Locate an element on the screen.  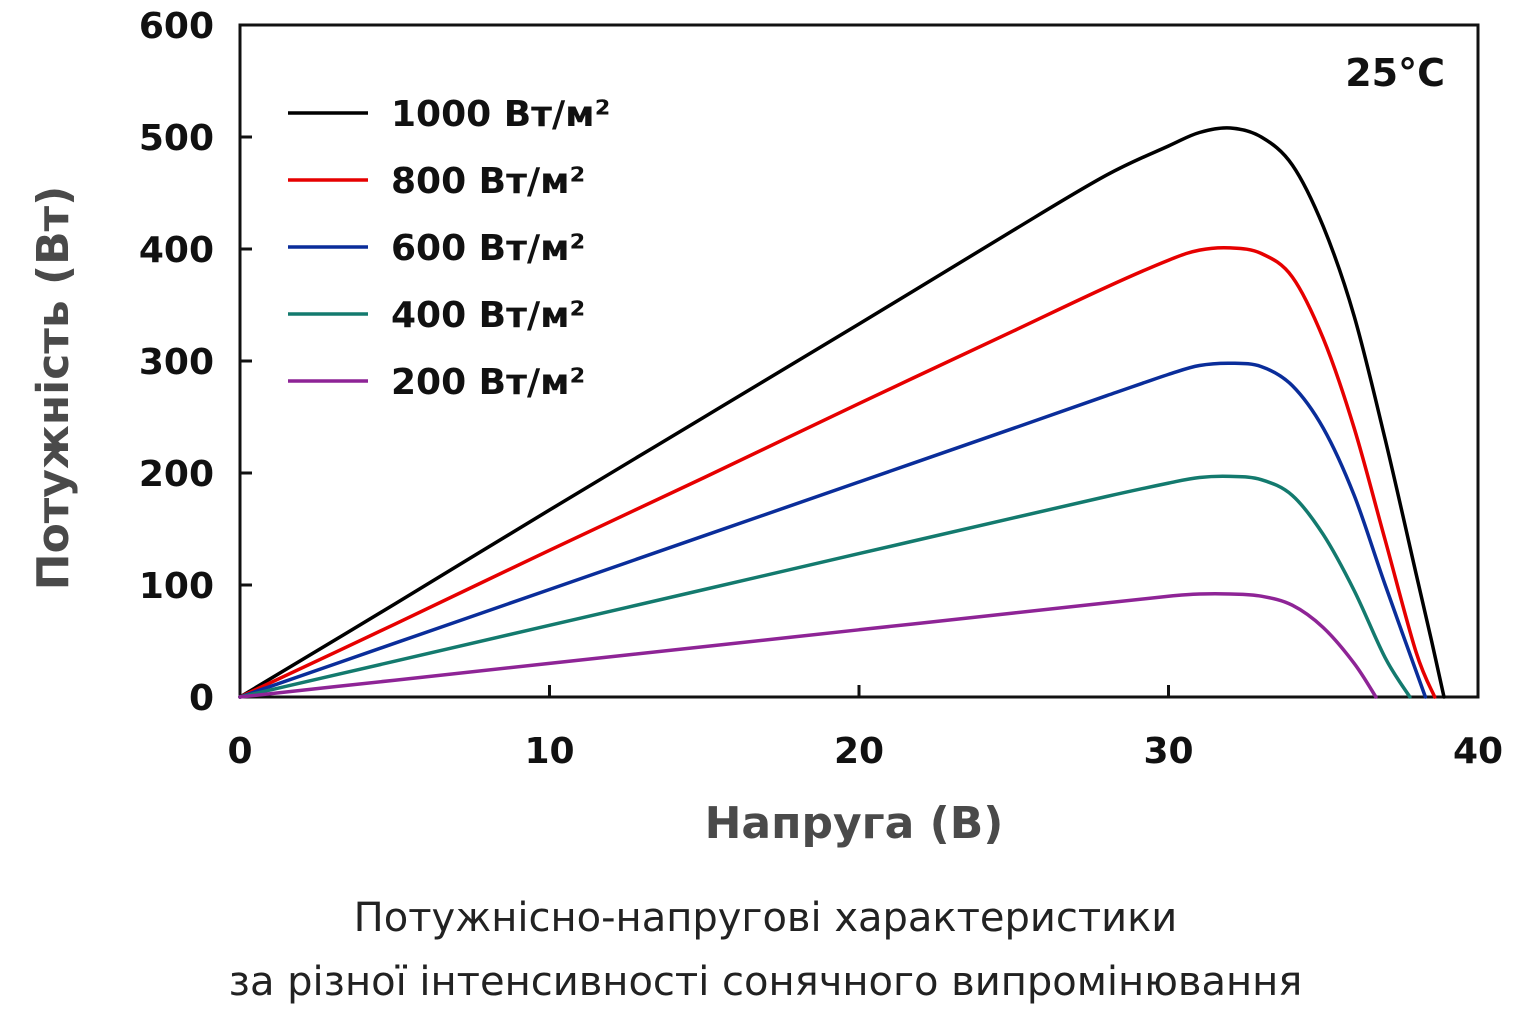
legend-label-3: 400 Вт/м² is located at coordinates (488, 315).